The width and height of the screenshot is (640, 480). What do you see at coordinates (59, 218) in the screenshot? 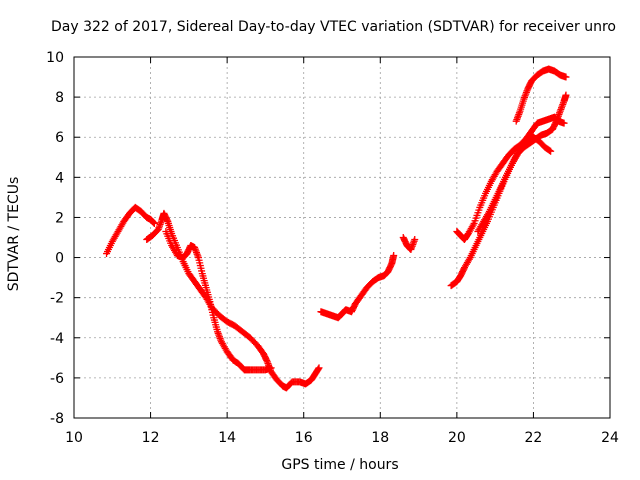
I see `y-tick-label: 2` at bounding box center [59, 218].